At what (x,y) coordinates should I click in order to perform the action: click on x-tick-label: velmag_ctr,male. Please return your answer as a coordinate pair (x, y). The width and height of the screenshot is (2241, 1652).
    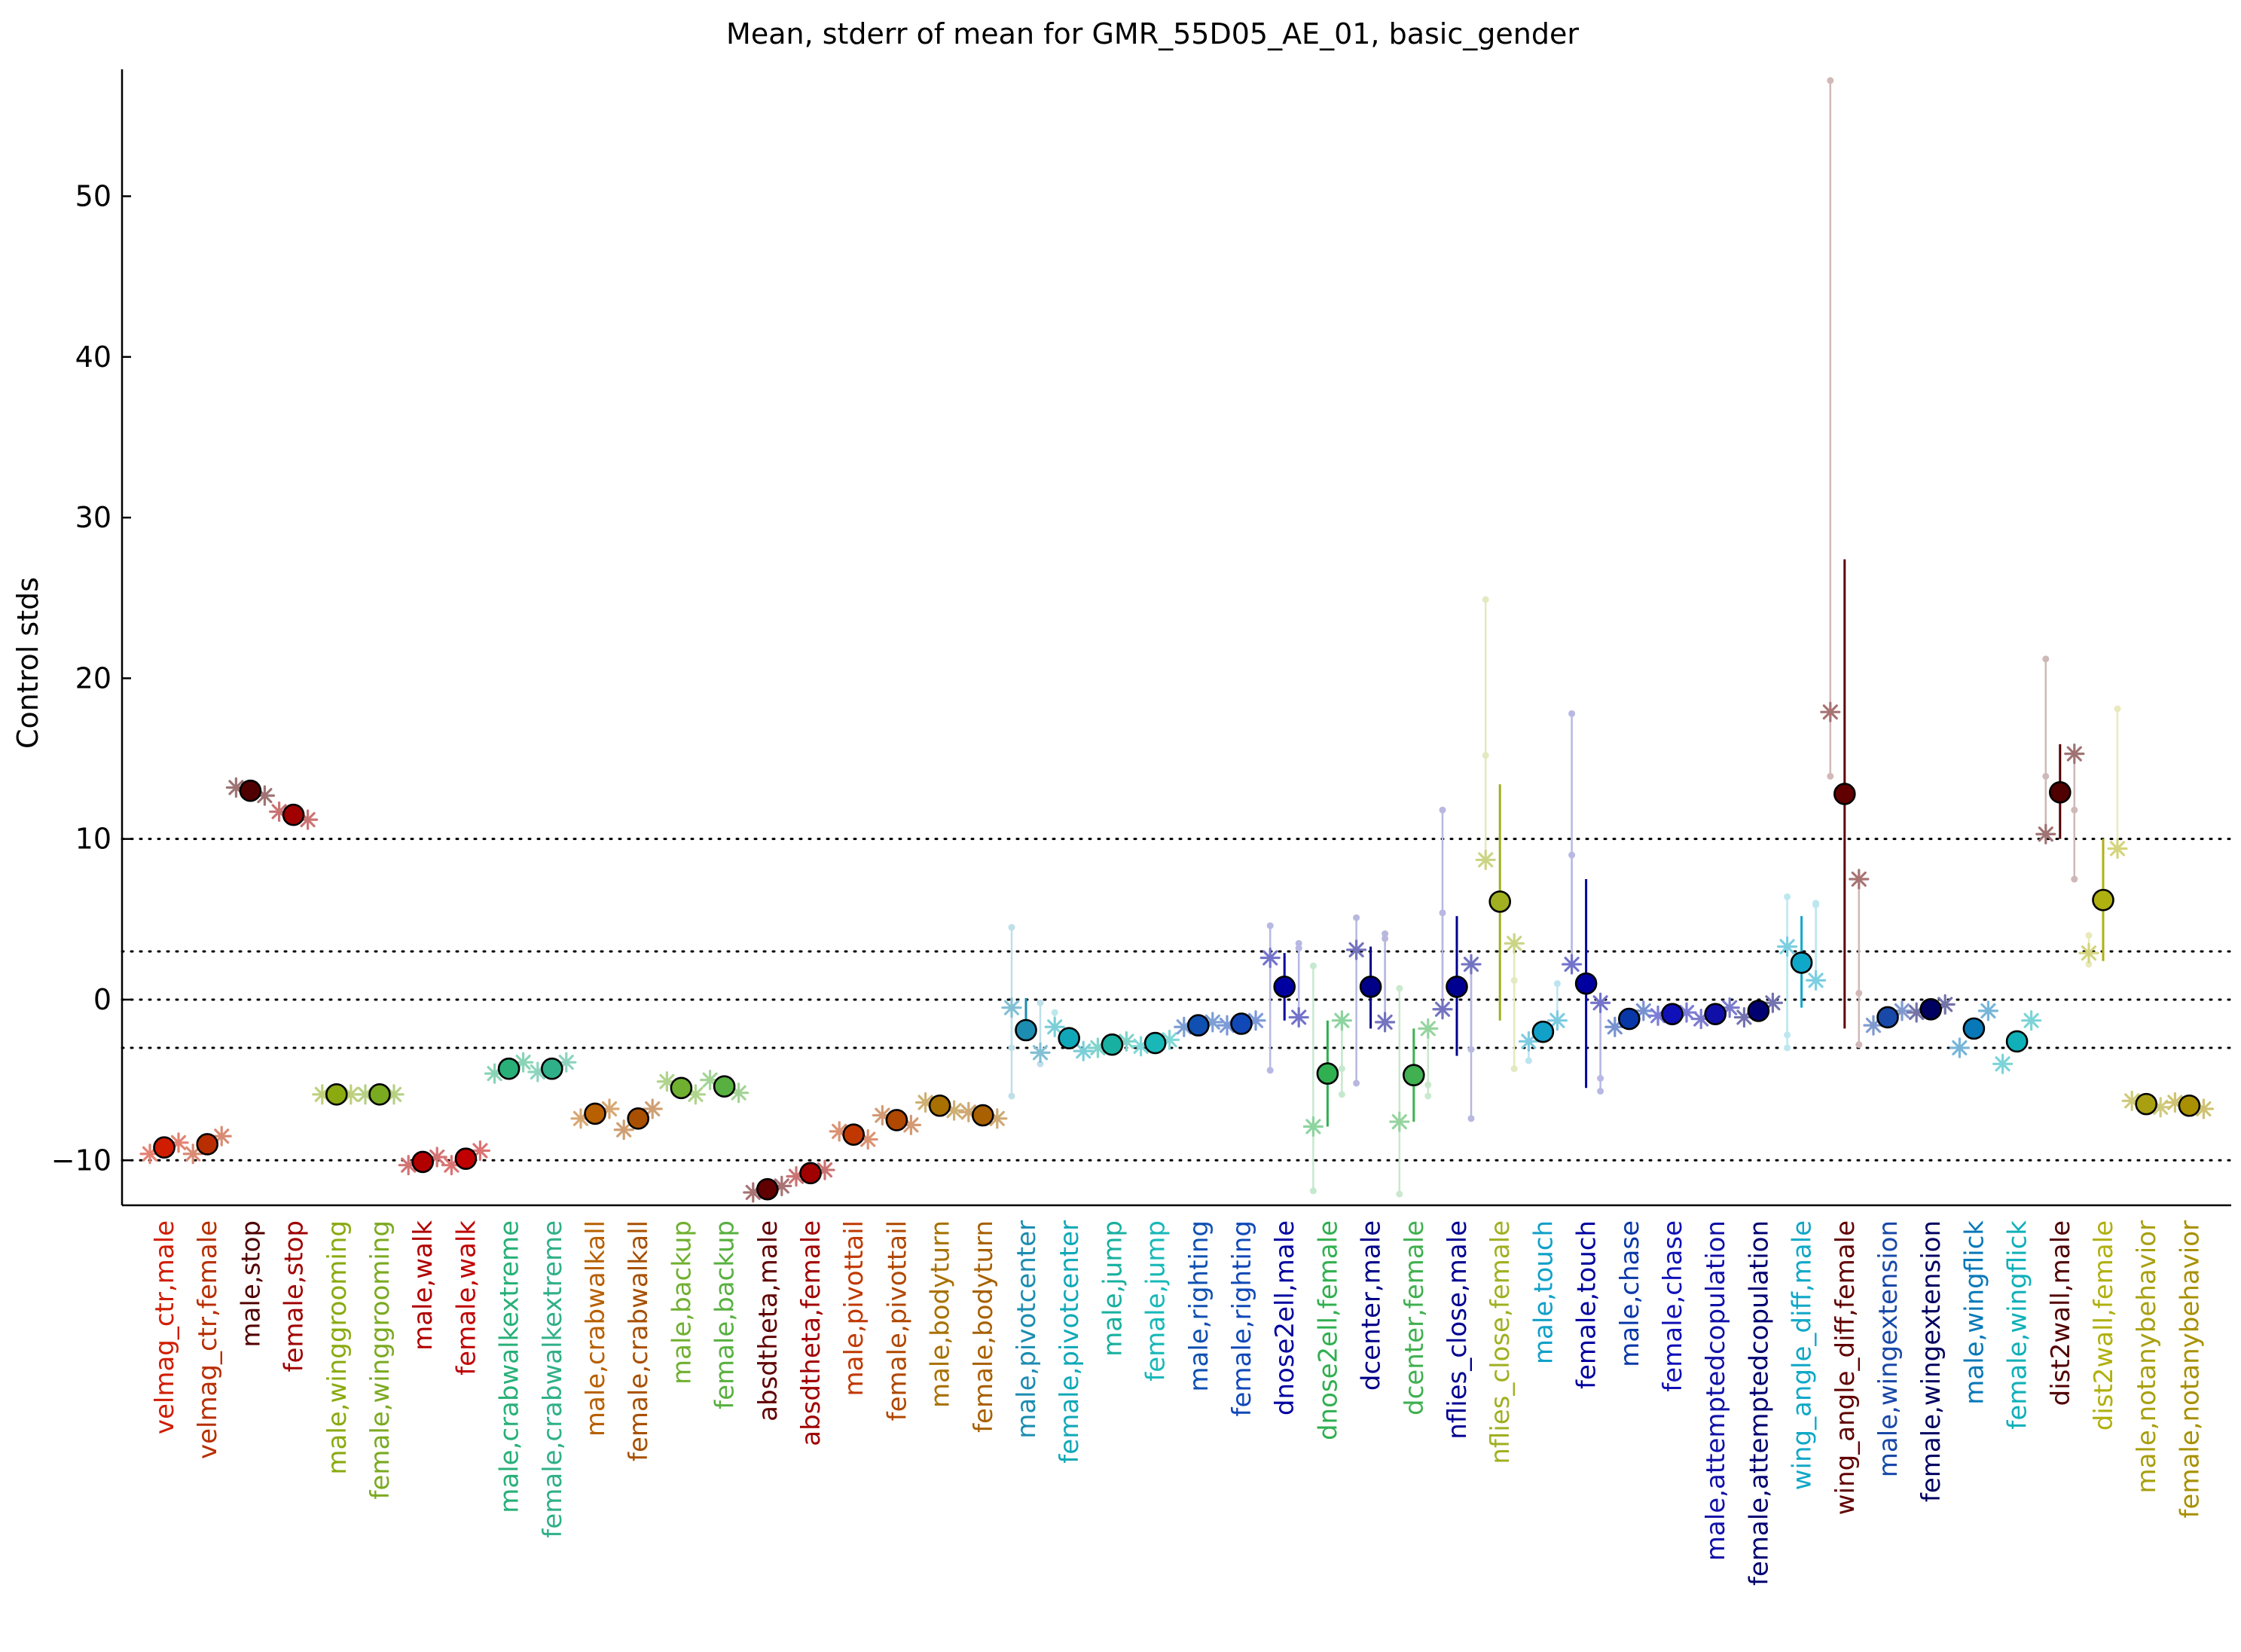
    Looking at the image, I should click on (165, 1327).